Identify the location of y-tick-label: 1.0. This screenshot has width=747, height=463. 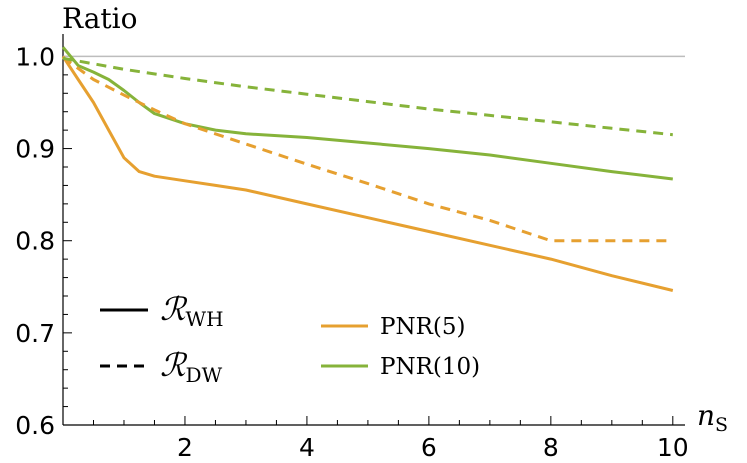
(35, 56).